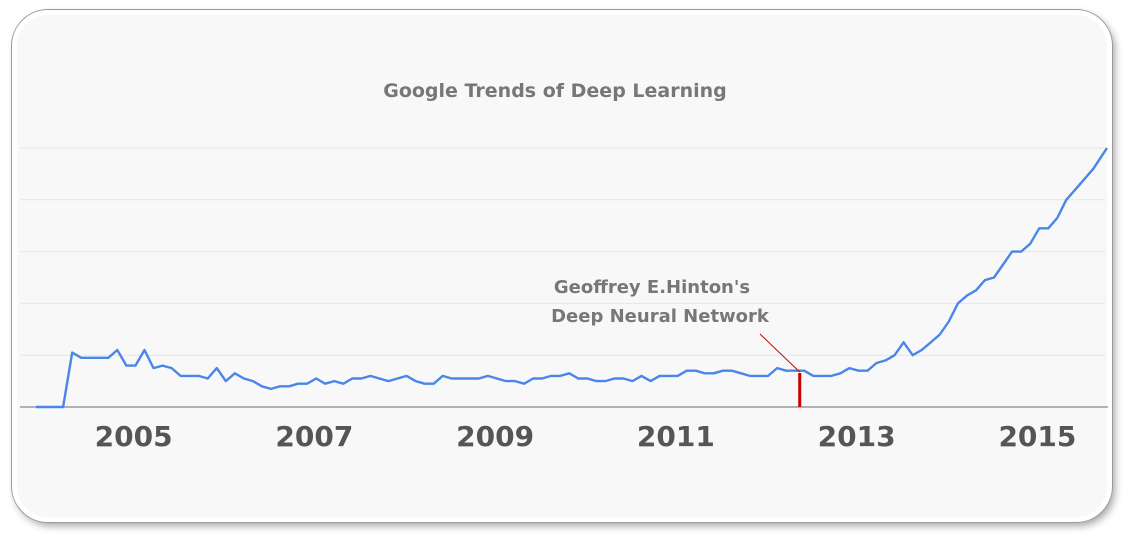 The width and height of the screenshot is (1128, 538). What do you see at coordinates (314, 436) in the screenshot?
I see `x-tick-label: 2007` at bounding box center [314, 436].